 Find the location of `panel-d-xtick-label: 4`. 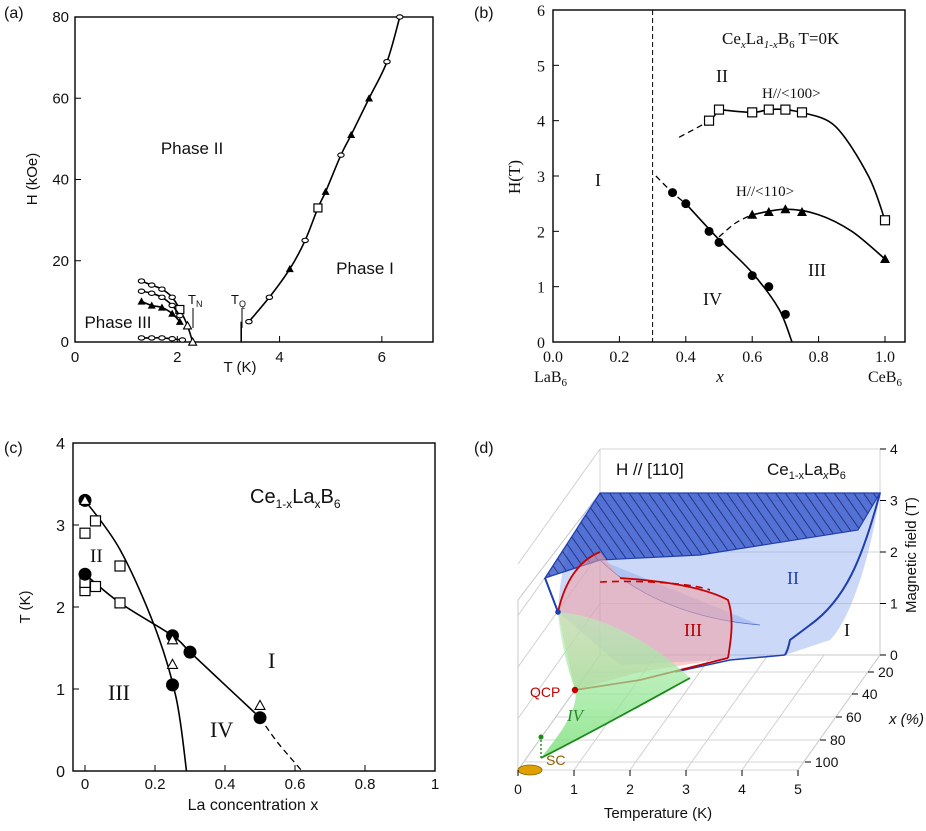

panel-d-xtick-label: 4 is located at coordinates (742, 789).